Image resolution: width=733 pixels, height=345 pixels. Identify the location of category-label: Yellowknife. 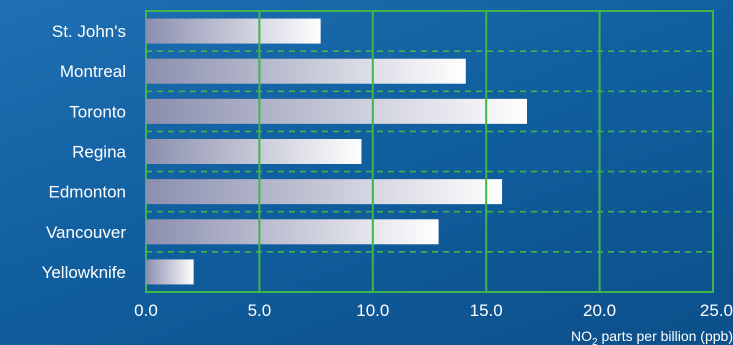
(84, 272).